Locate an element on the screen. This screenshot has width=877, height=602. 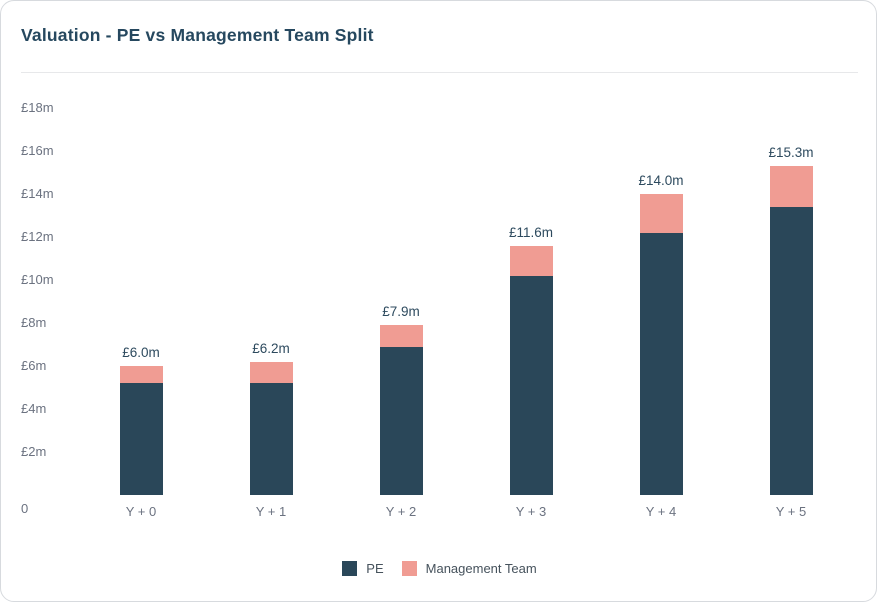
x-axis-tick-label: Y + 0 is located at coordinates (141, 511).